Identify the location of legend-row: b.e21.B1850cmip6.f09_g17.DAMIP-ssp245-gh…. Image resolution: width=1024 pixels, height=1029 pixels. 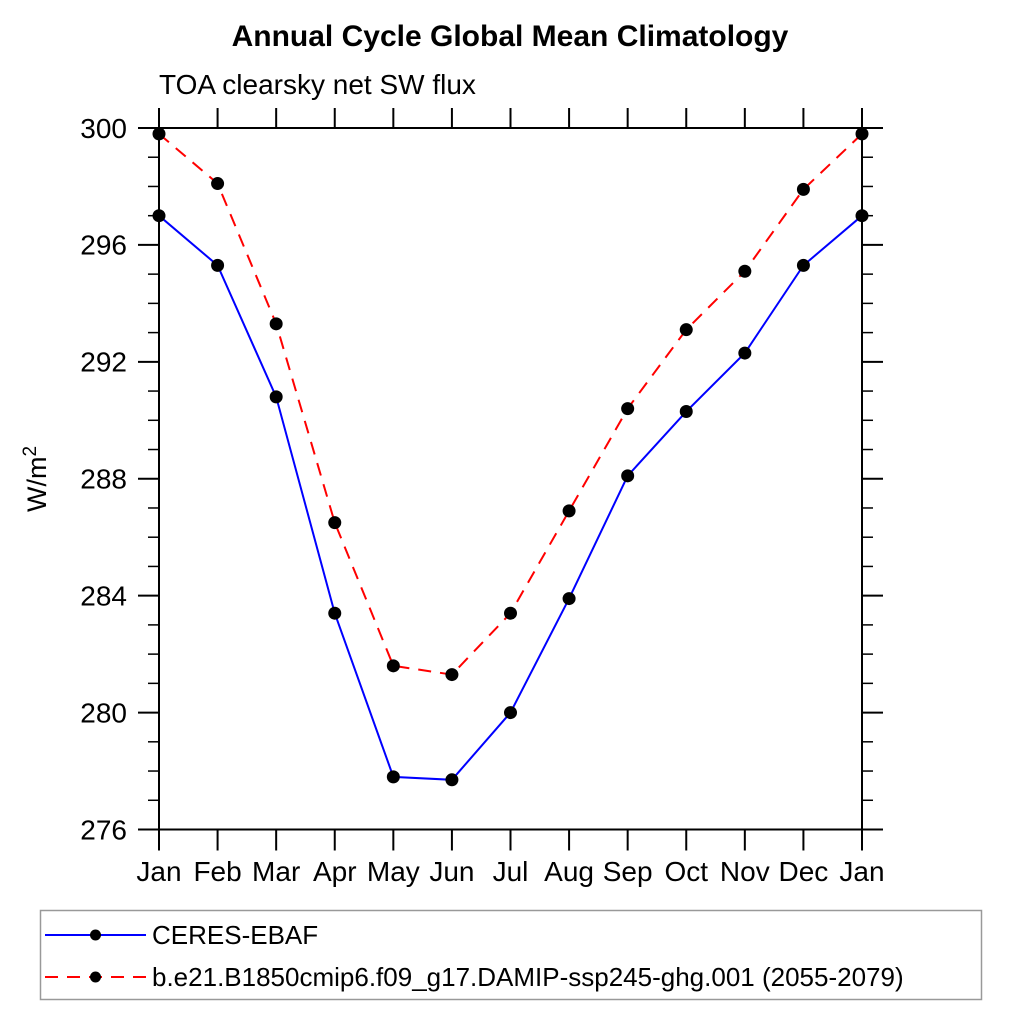
(474, 977).